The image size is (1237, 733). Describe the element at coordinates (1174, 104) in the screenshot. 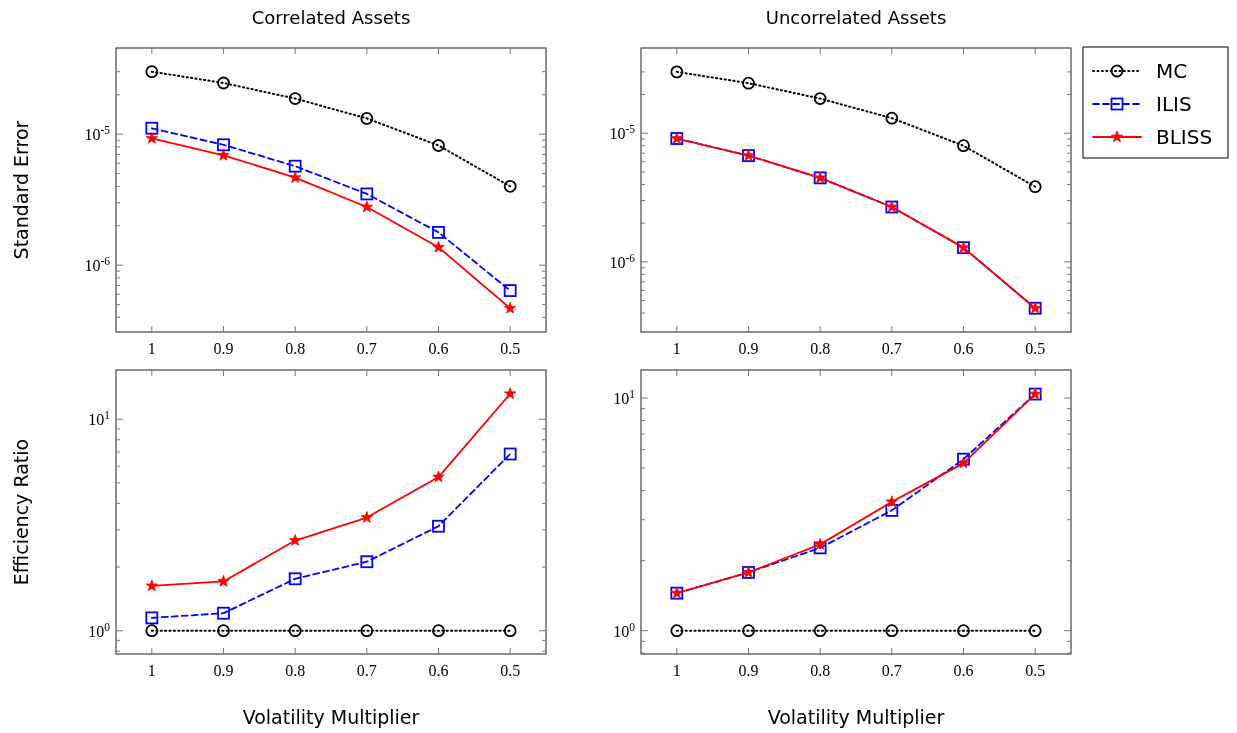

I see `legend-label: ILIS` at that location.